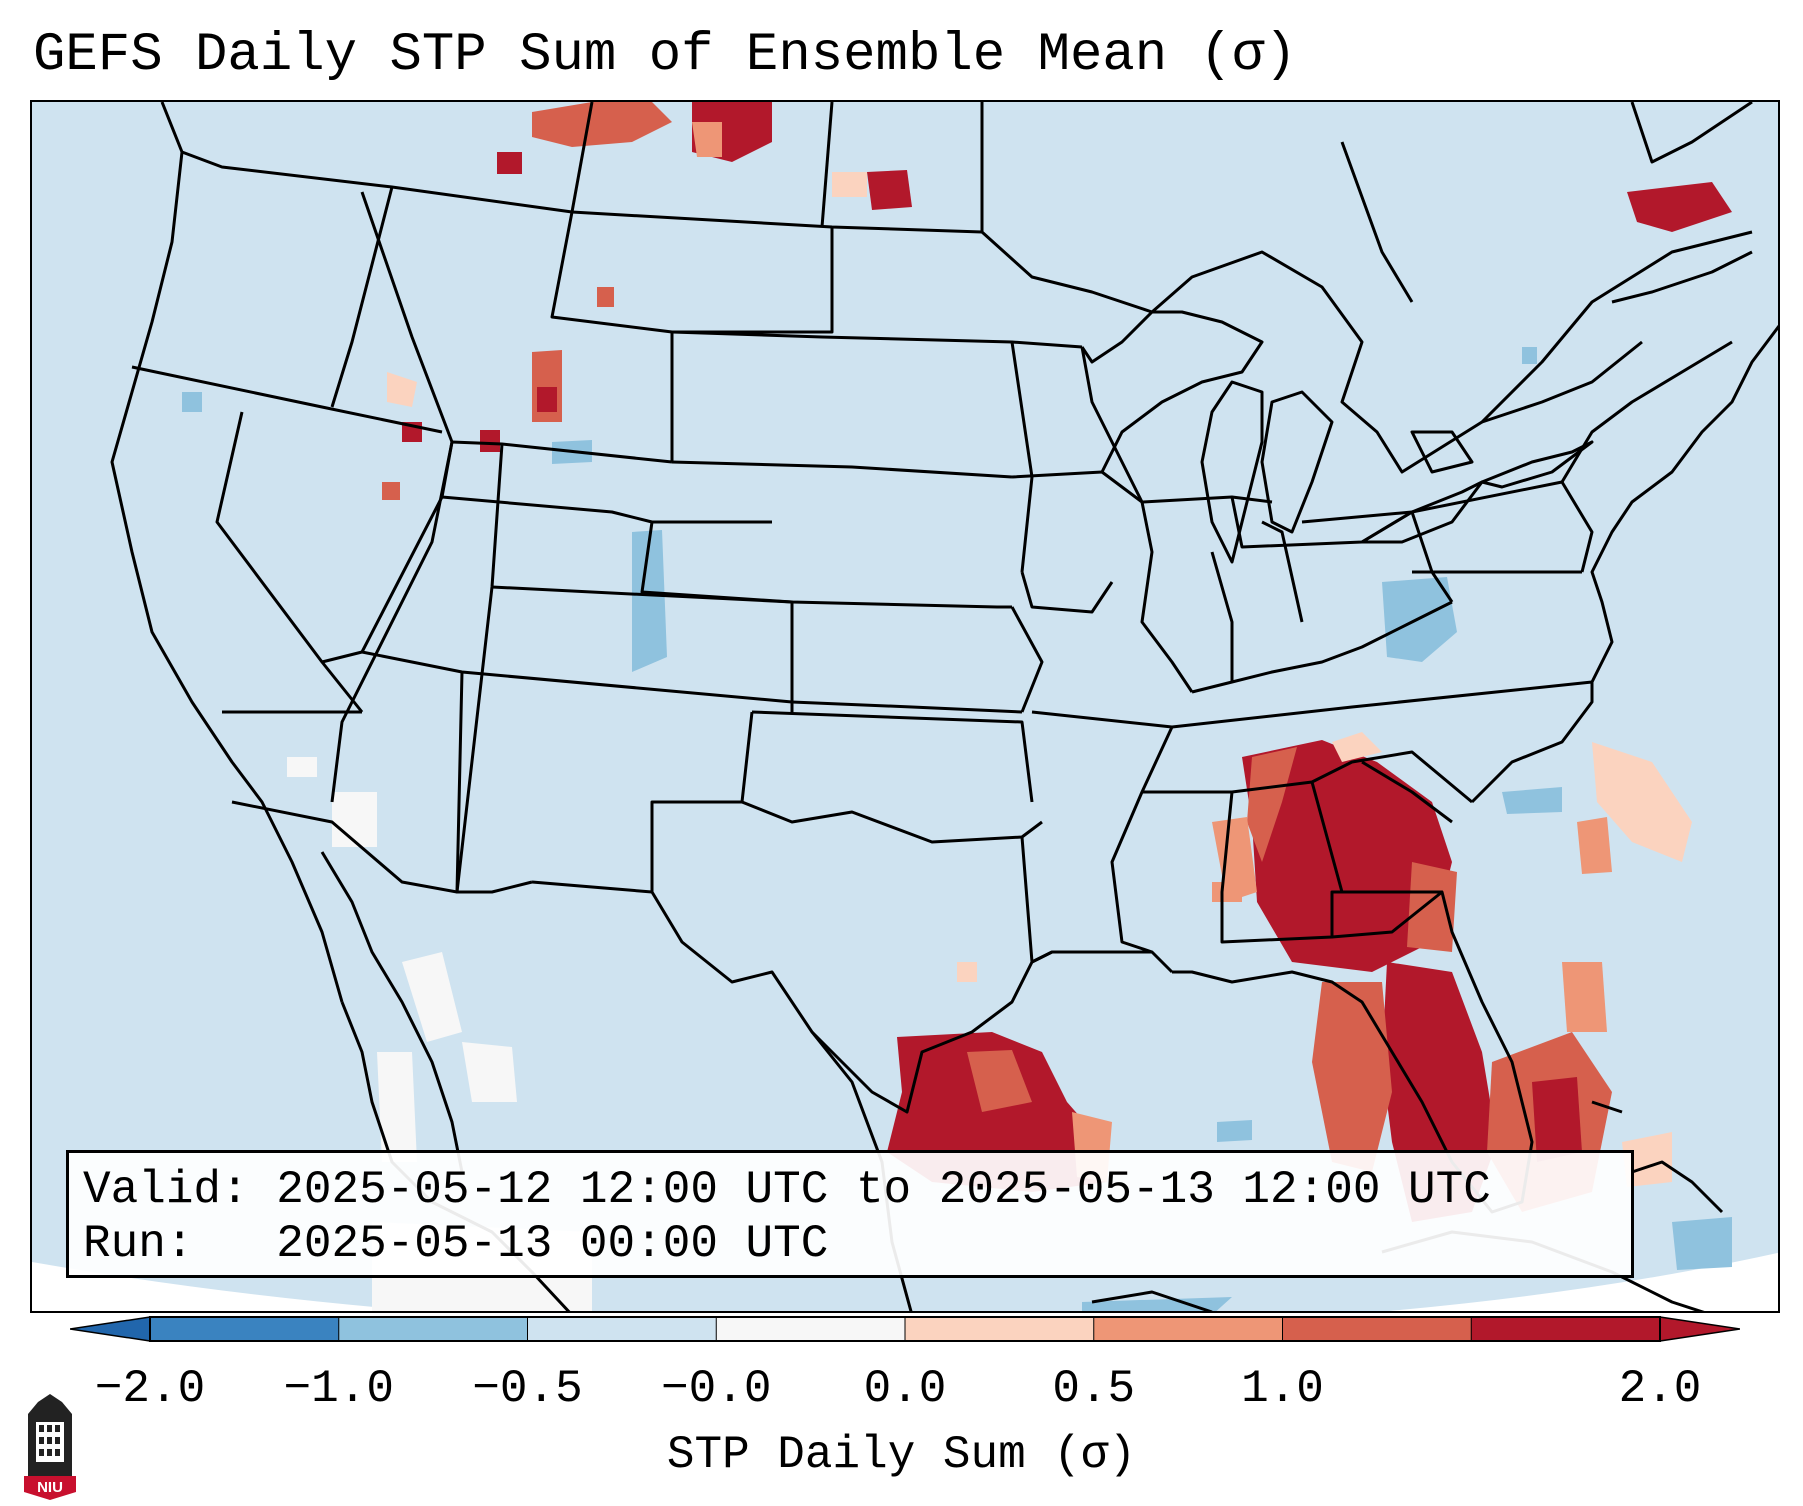 Image resolution: width=1803 pixels, height=1506 pixels. What do you see at coordinates (552, 1244) in the screenshot?
I see `run-value: 2025-05-13 00:00 UTC` at bounding box center [552, 1244].